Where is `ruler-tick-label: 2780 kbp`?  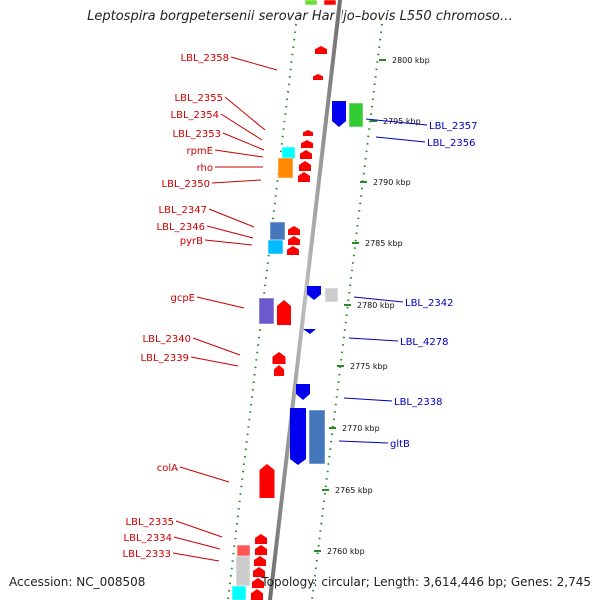 ruler-tick-label: 2780 kbp is located at coordinates (376, 305).